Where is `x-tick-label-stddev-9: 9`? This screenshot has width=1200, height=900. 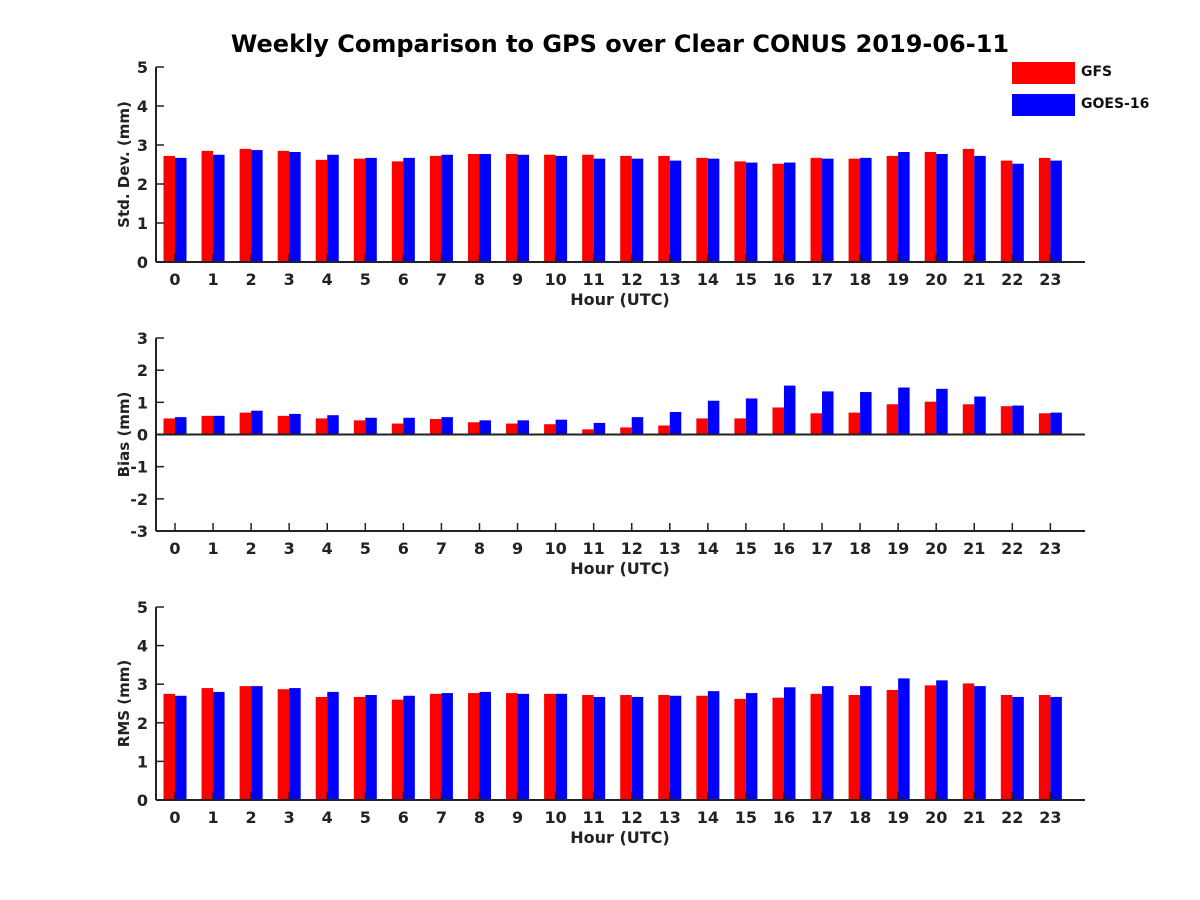
x-tick-label-stddev-9: 9 is located at coordinates (517, 279).